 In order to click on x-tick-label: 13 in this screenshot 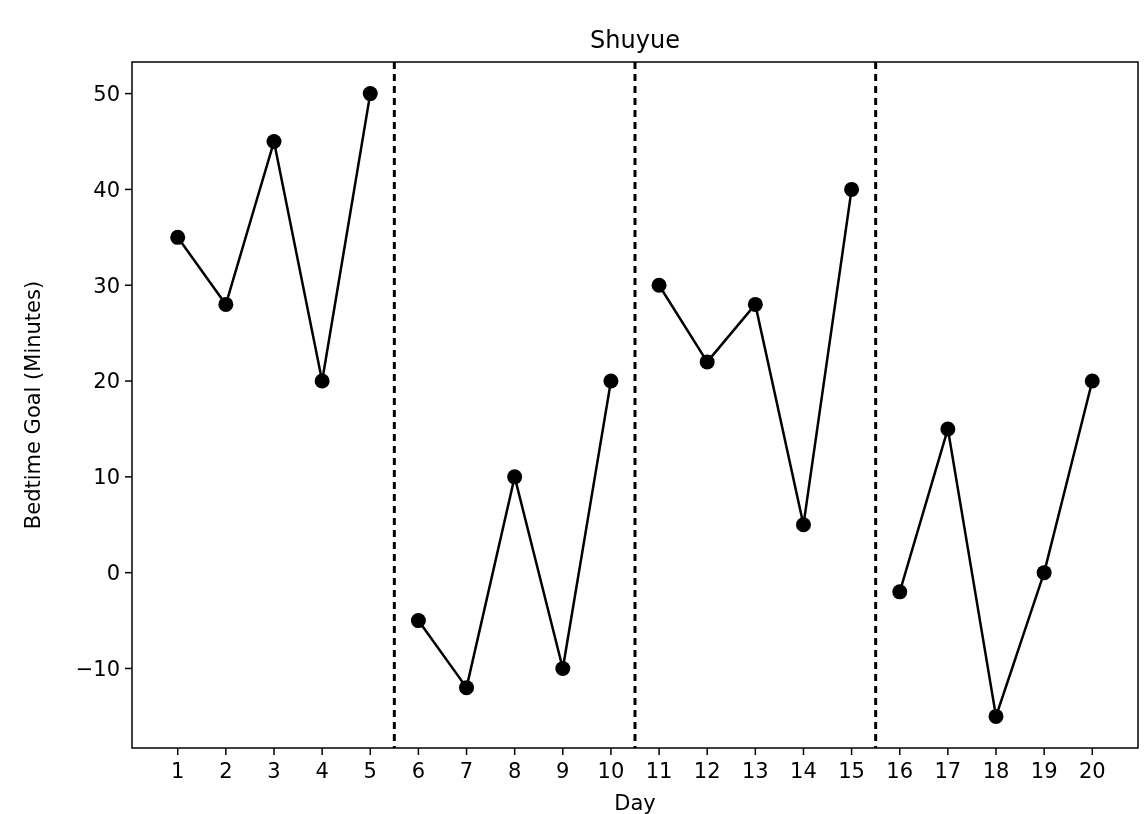, I will do `click(755, 771)`.